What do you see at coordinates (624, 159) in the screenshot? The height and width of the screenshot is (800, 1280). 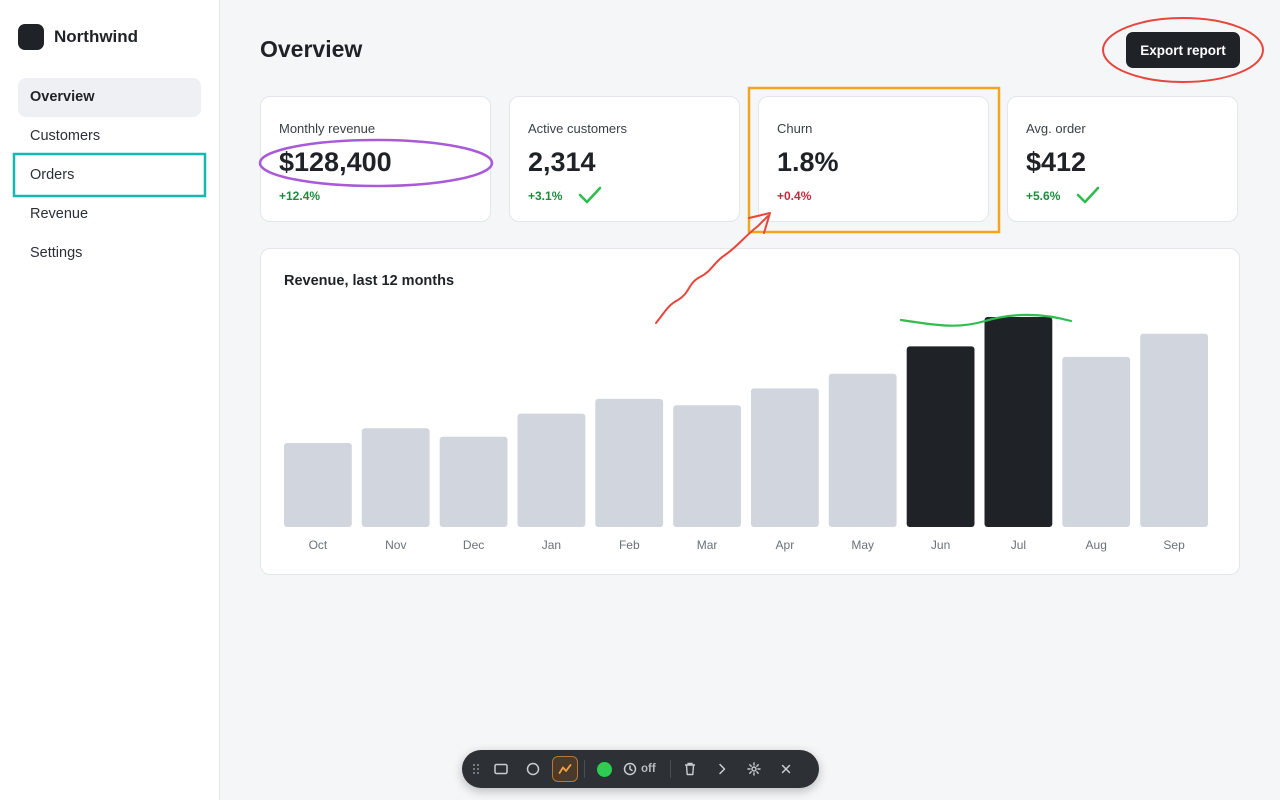 I see `kpi-card-active-customers: Active customers 2,314 +3.1%` at bounding box center [624, 159].